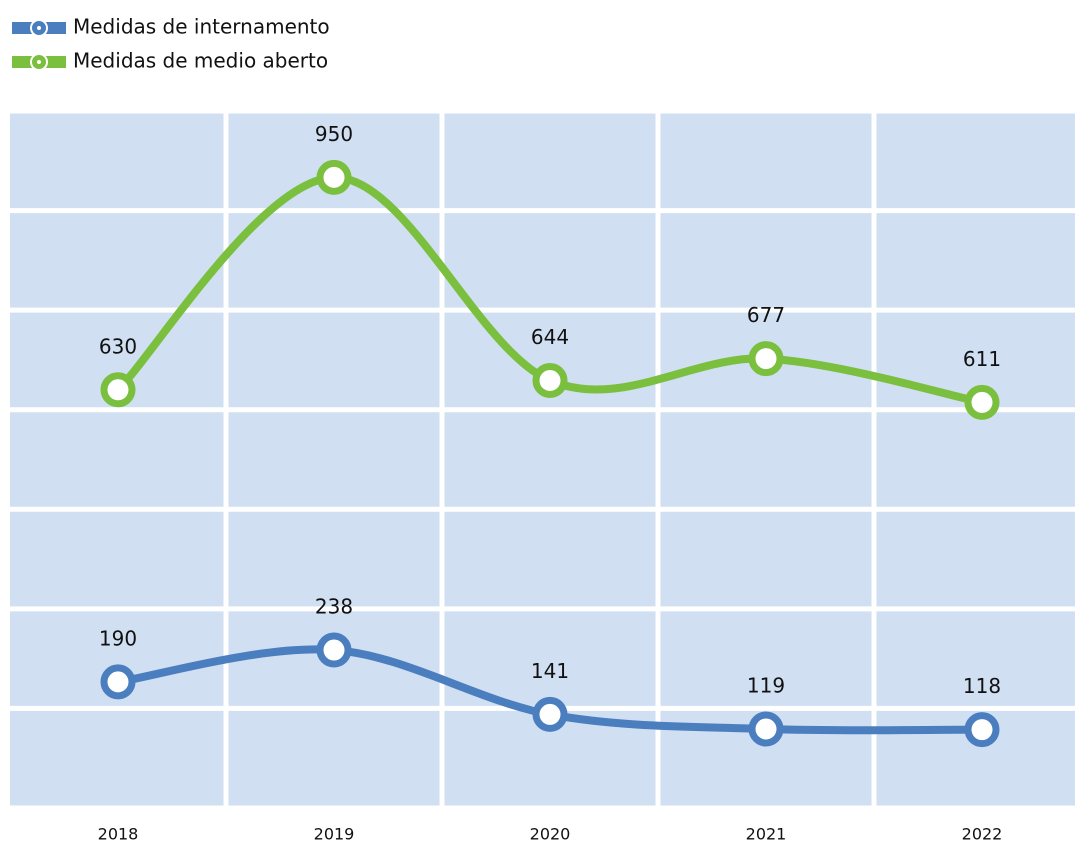  What do you see at coordinates (118, 834) in the screenshot?
I see `x-tick-label: 2018` at bounding box center [118, 834].